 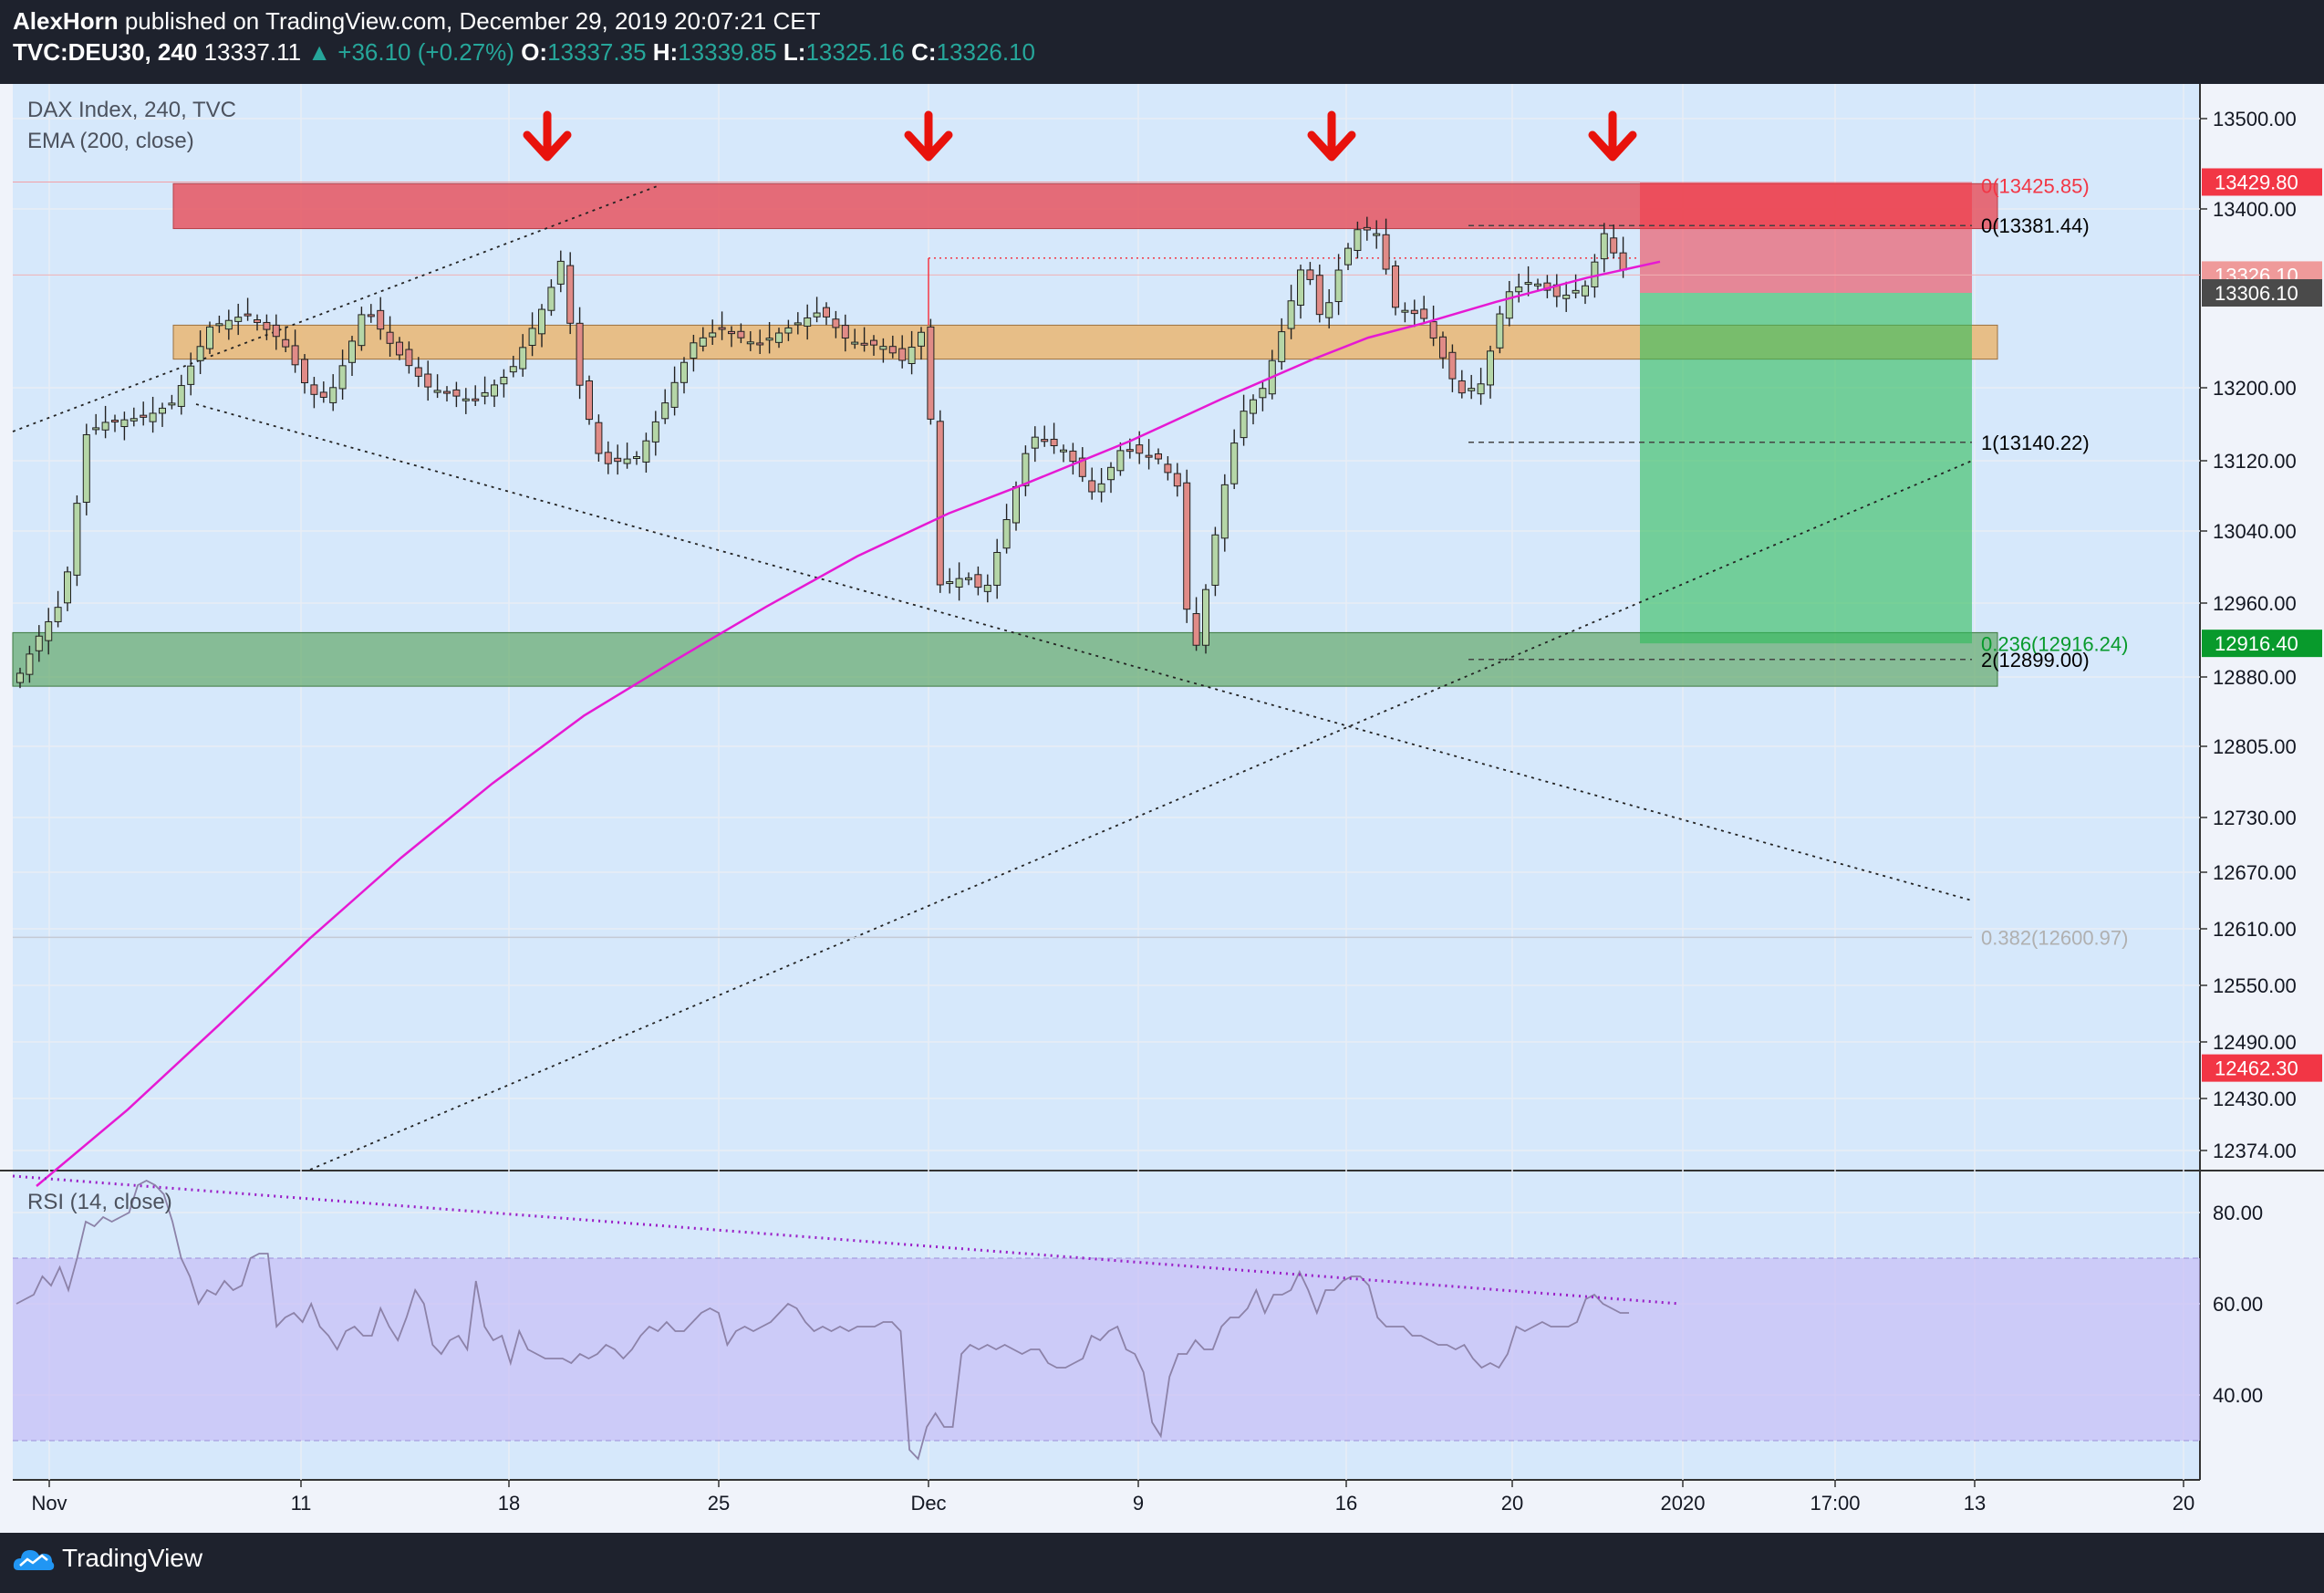 What do you see at coordinates (105, 52) in the screenshot?
I see `symbol-label: TVC:DEU30, 240` at bounding box center [105, 52].